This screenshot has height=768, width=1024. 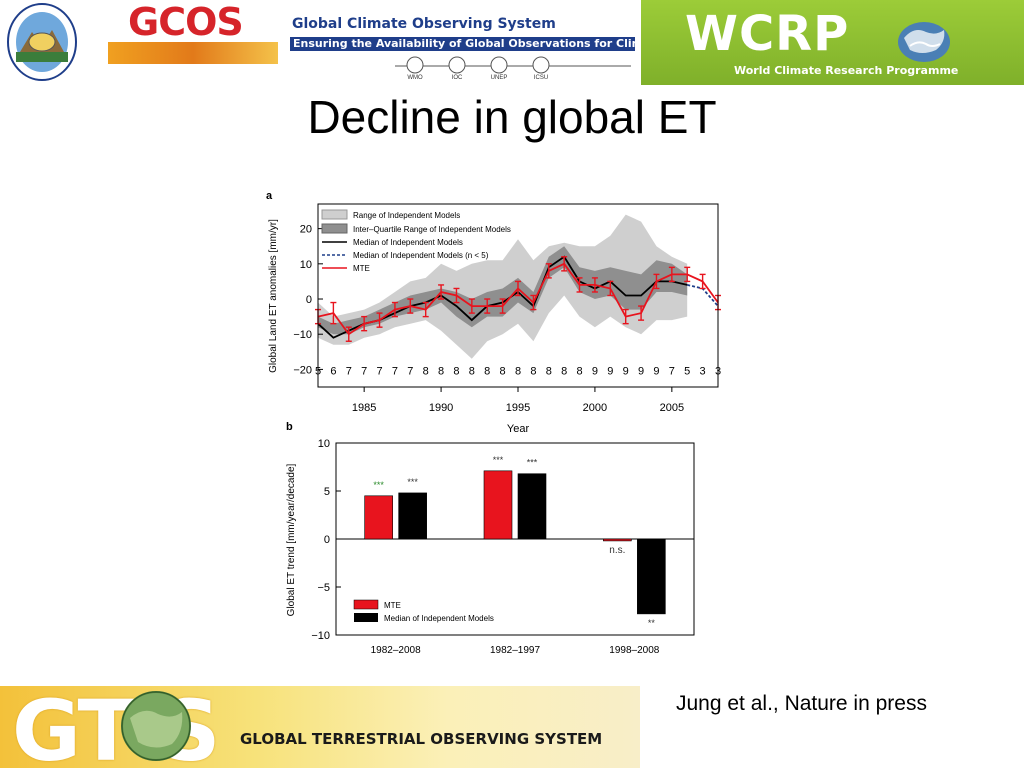 I want to click on trend-bars, so click(x=515, y=542).